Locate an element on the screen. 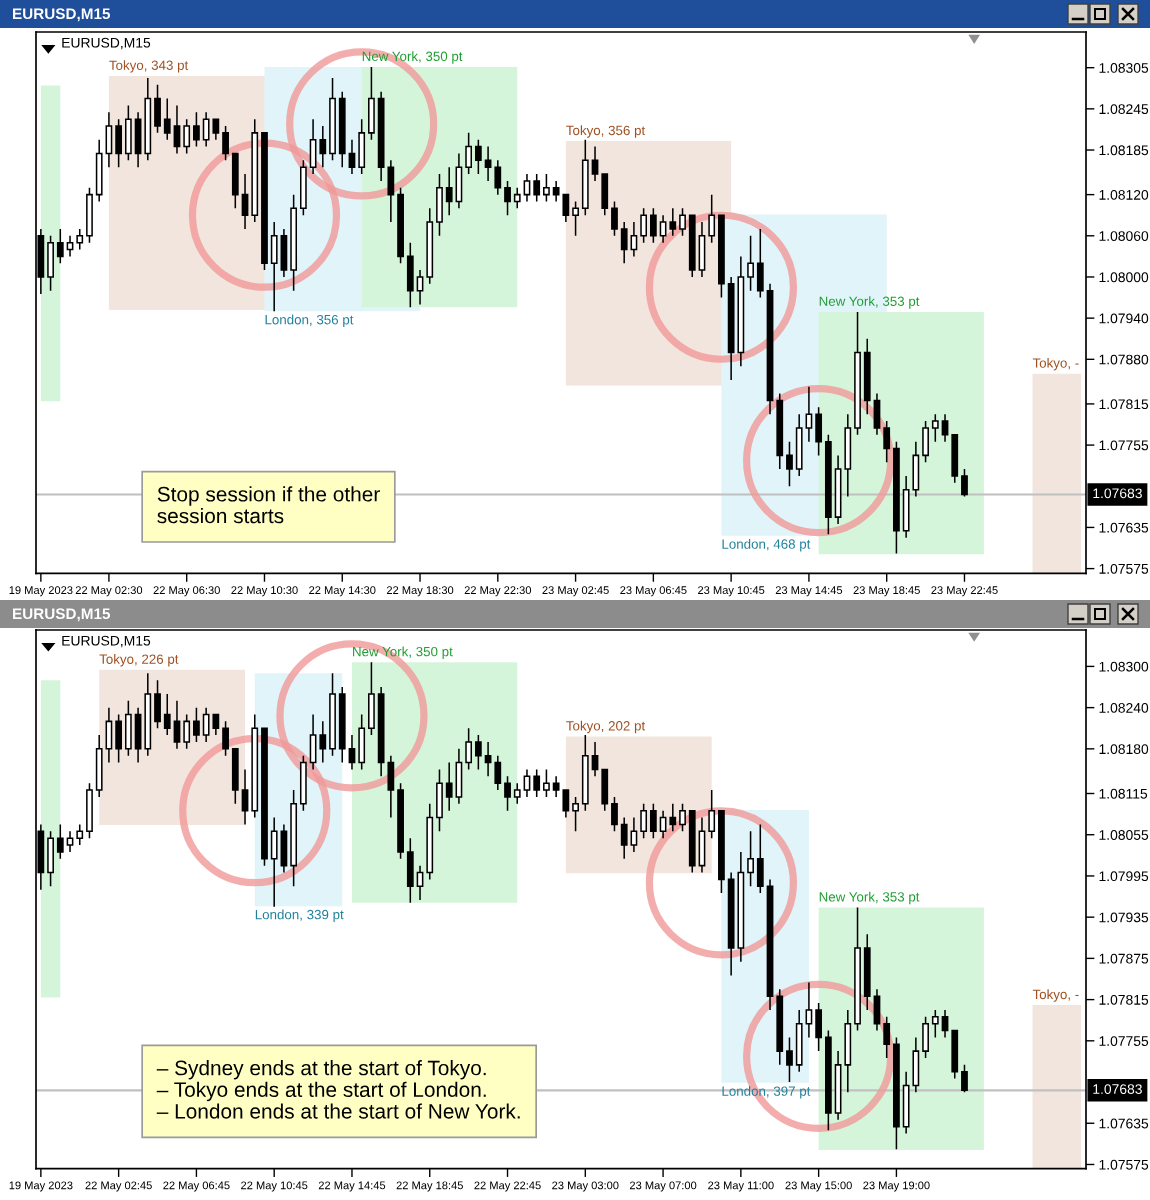 The height and width of the screenshot is (1200, 1150). annotation: Stop session if the other session starts is located at coordinates (268, 505).